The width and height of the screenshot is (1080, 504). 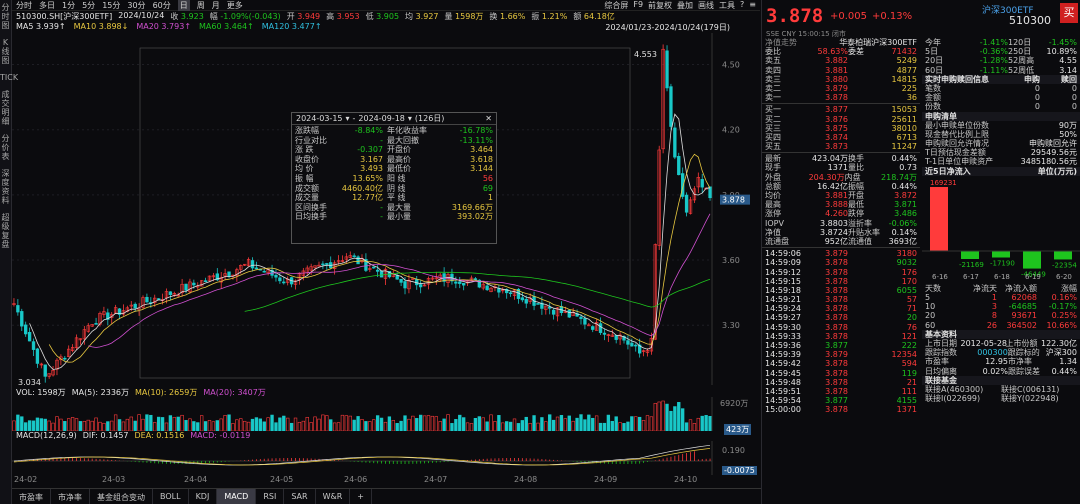 I want to click on basic-row-cell: 2012-05-28, so click(x=984, y=343).